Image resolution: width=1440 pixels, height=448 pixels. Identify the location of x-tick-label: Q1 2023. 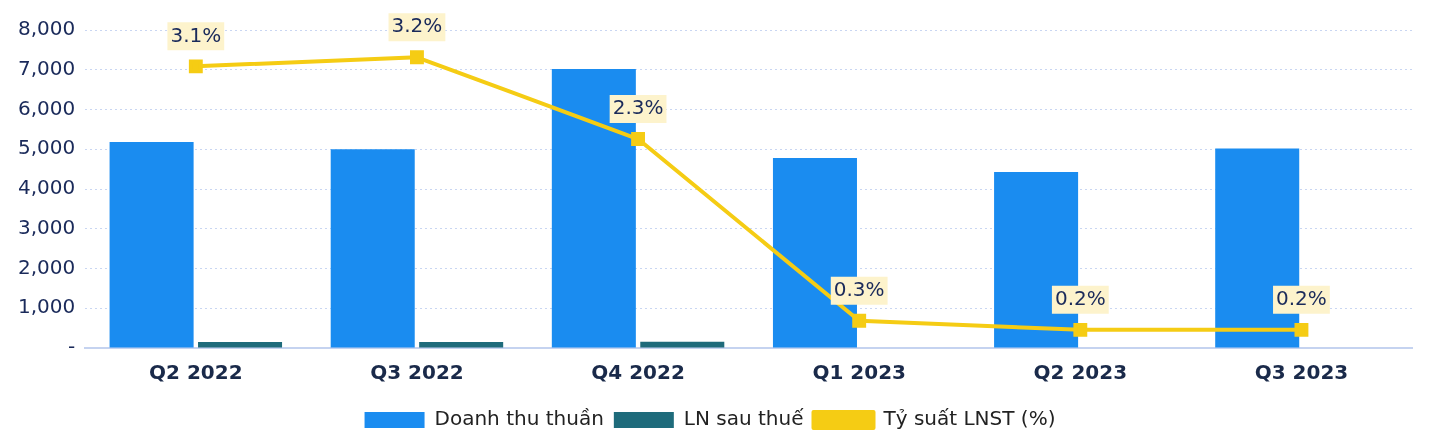
(859, 372).